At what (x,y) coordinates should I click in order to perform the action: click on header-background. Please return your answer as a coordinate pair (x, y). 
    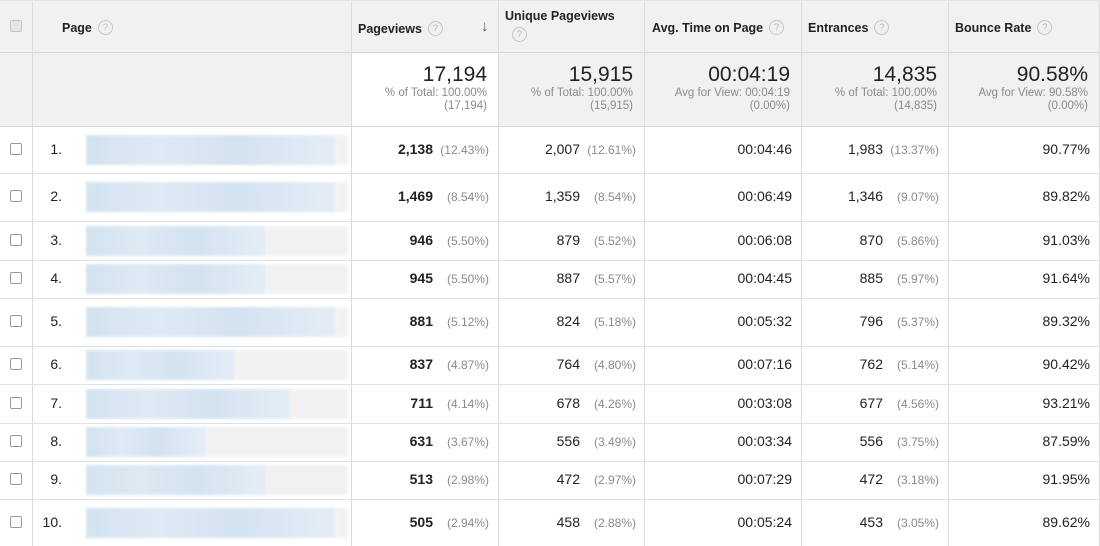
    Looking at the image, I should click on (550, 26).